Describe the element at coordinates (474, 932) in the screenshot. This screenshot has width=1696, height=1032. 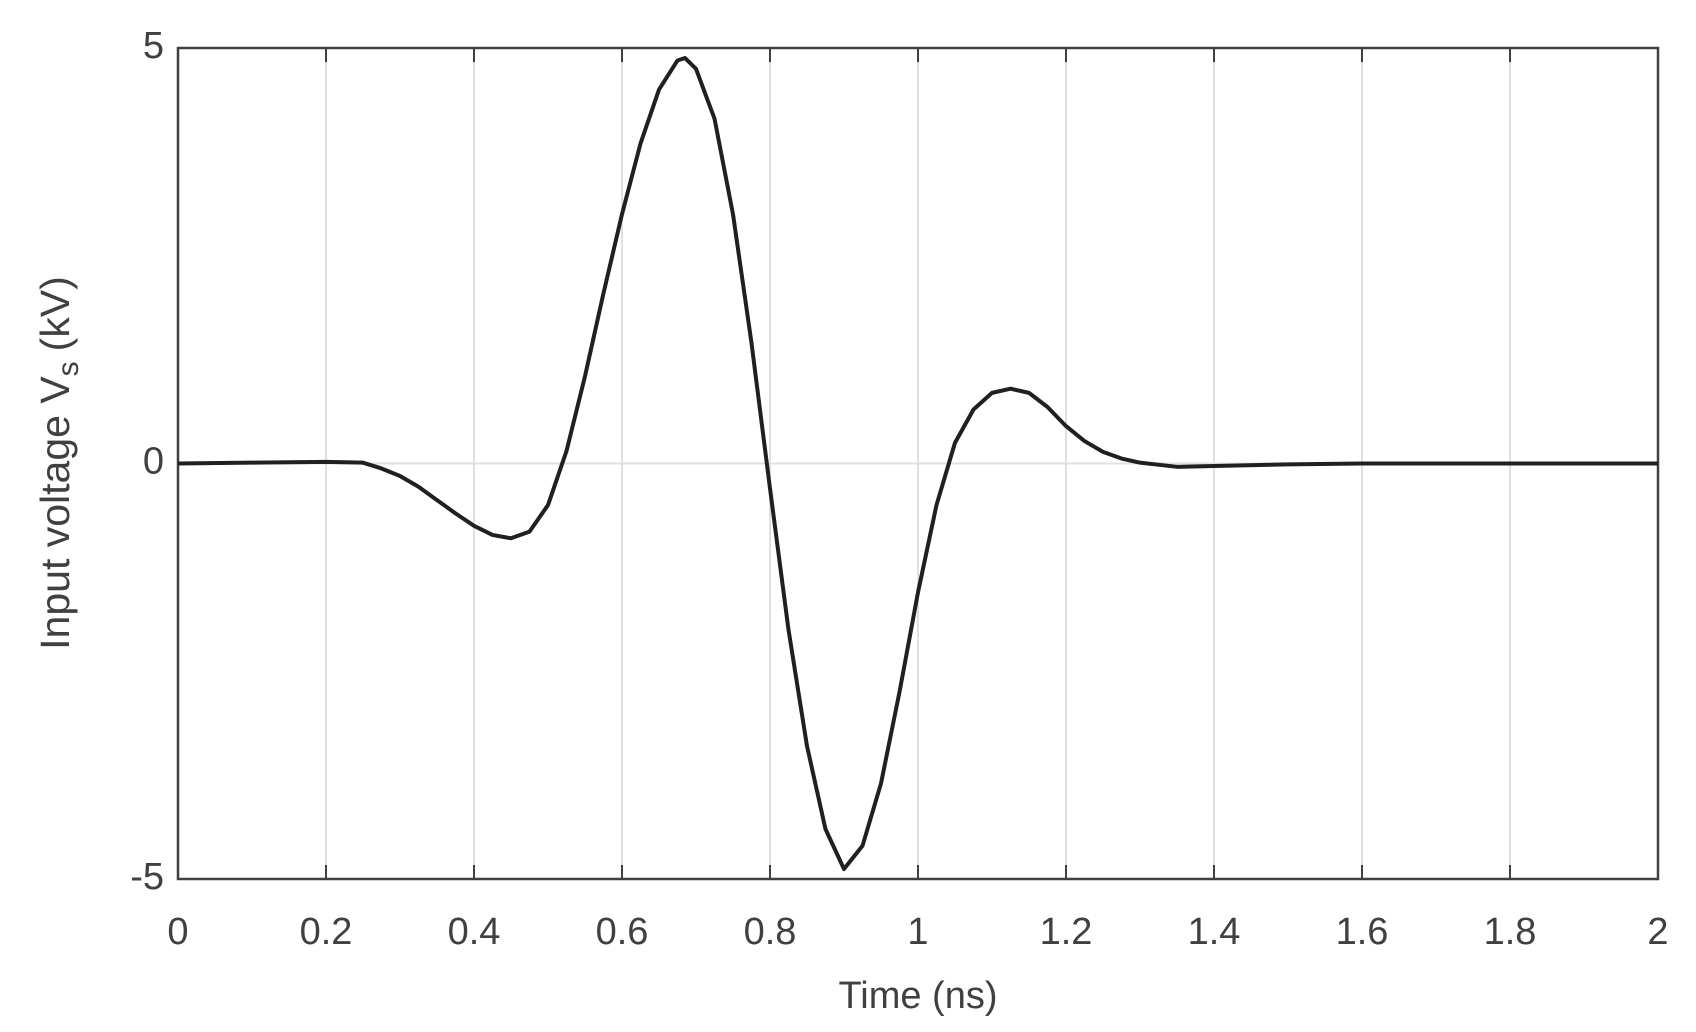
I see `x-tick-label: 0.4` at that location.